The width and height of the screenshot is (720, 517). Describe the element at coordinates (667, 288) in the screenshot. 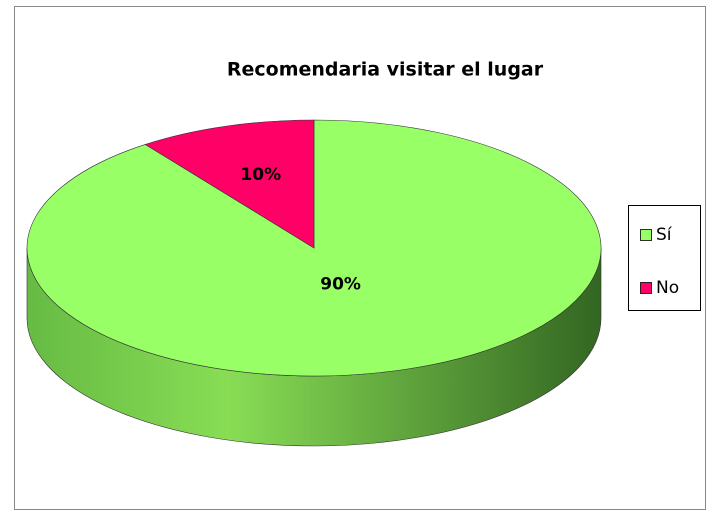

I see `legend-label: No` at that location.